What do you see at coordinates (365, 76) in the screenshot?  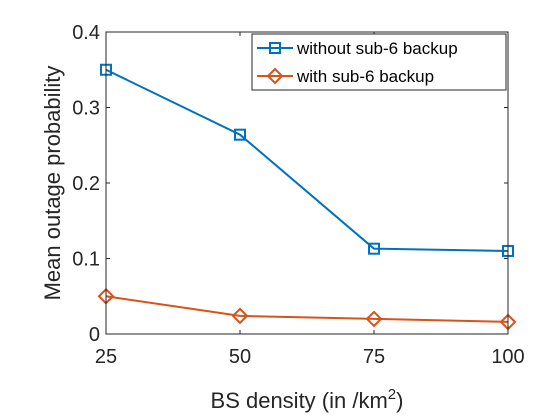 I see `legend-label: with sub-6 backup` at bounding box center [365, 76].